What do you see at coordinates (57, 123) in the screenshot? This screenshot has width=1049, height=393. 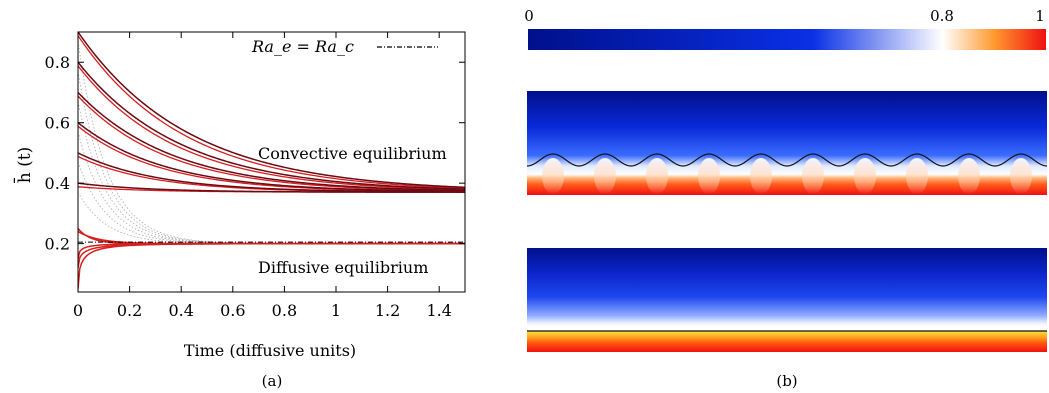 I see `y-tick-label: 0.6` at bounding box center [57, 123].